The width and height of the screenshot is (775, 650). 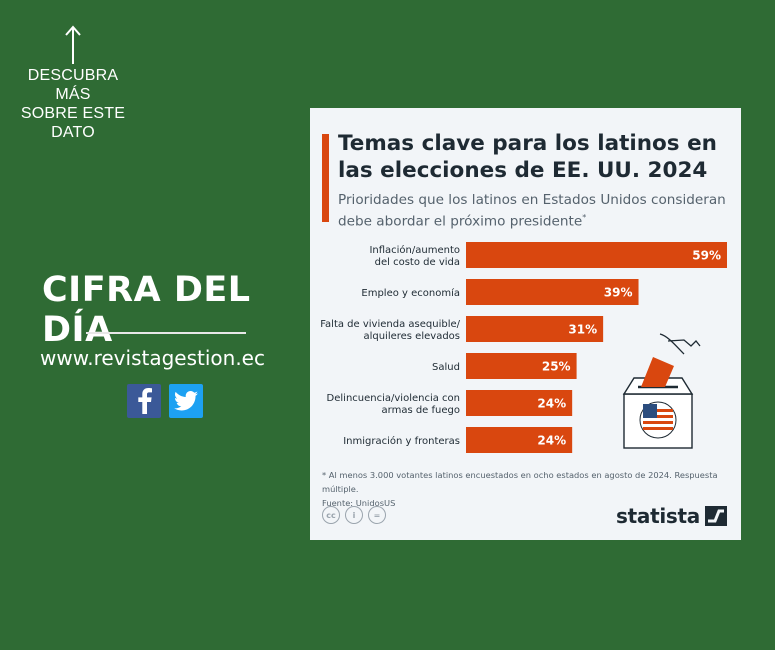 What do you see at coordinates (706, 256) in the screenshot?
I see `value-label-0: 59%` at bounding box center [706, 256].